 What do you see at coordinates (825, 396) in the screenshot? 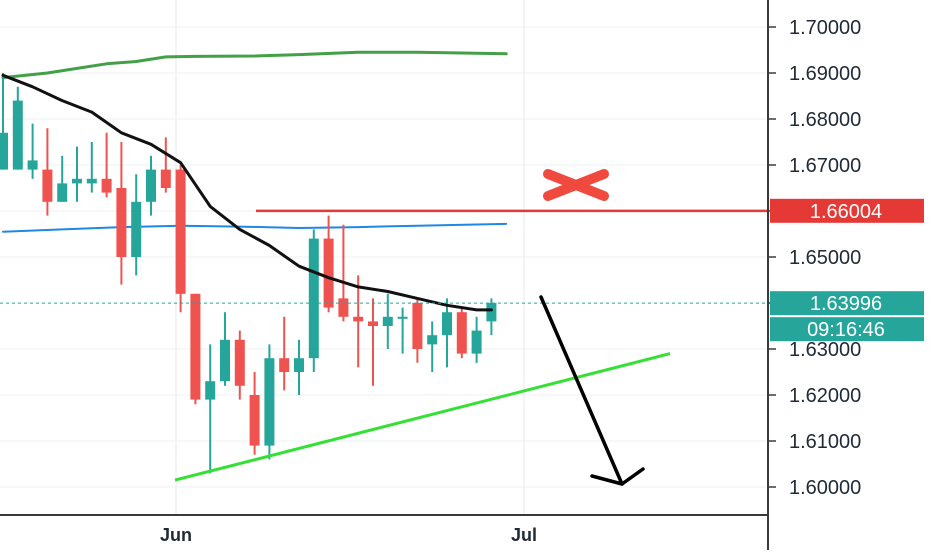
I see `y-tick-label: 1.62000` at bounding box center [825, 396].